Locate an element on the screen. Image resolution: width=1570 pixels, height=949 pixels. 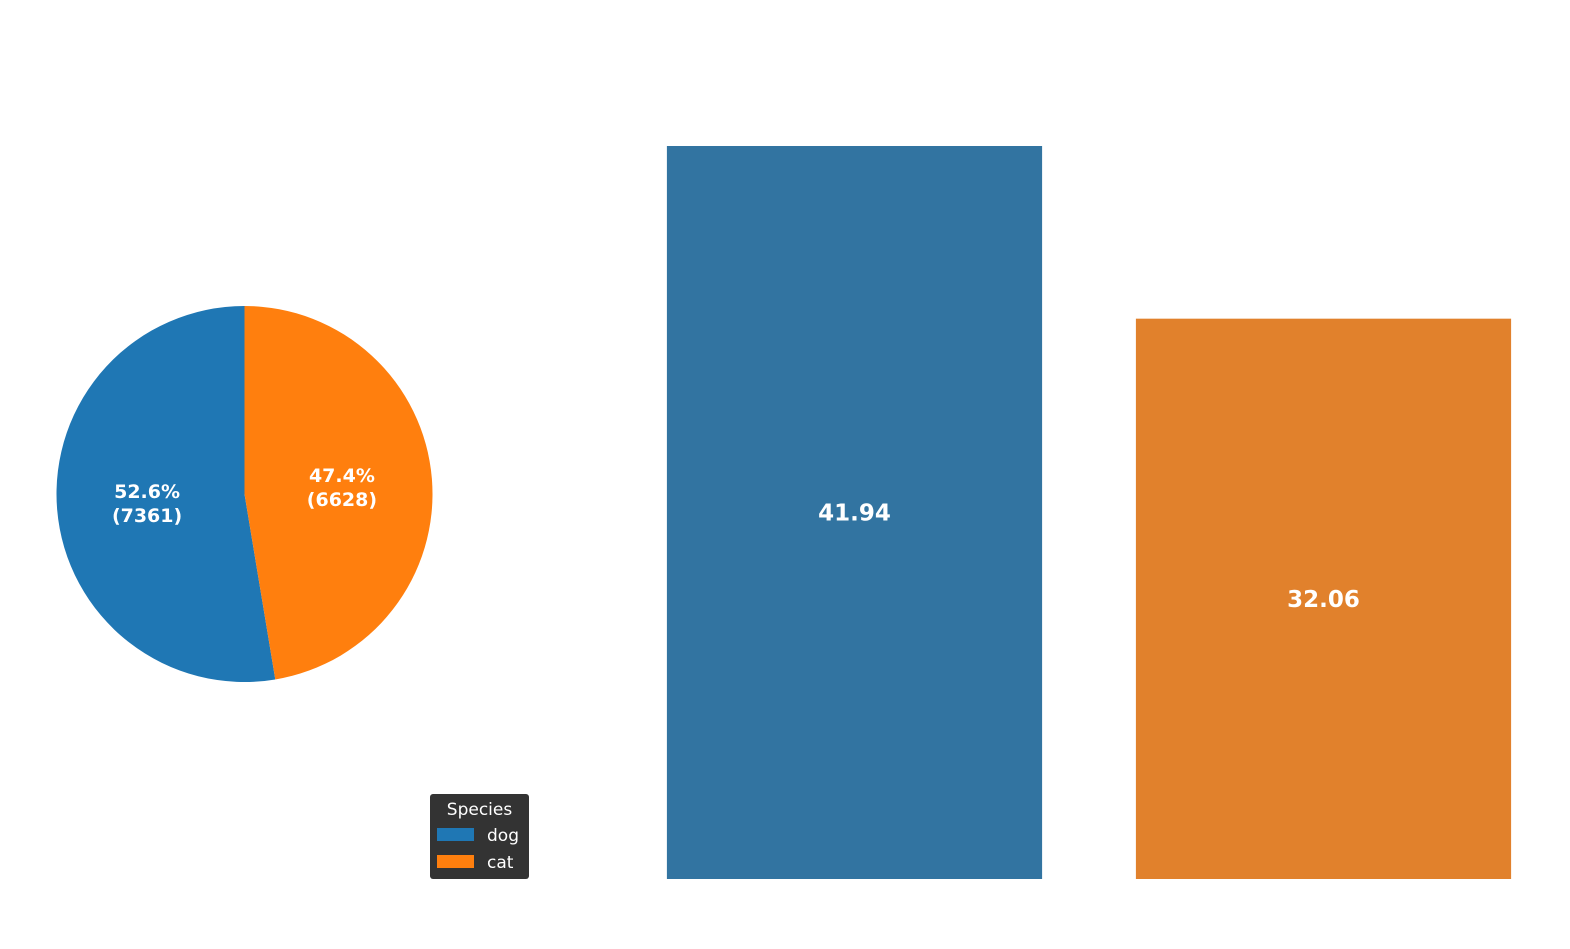
pie-slices is located at coordinates (244, 494).